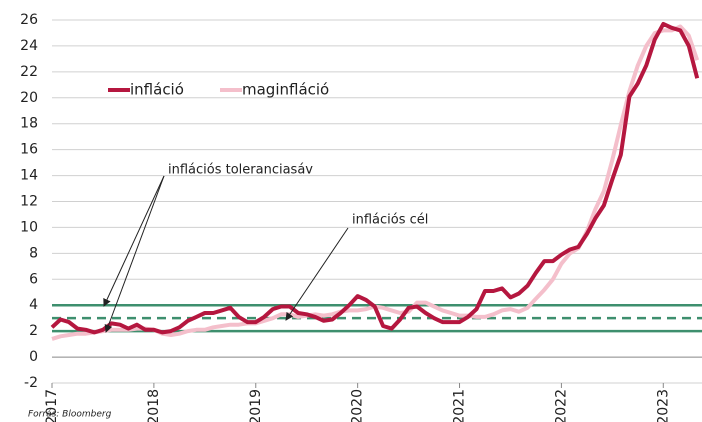  I want to click on y-tick-label: -2, so click(31, 383).